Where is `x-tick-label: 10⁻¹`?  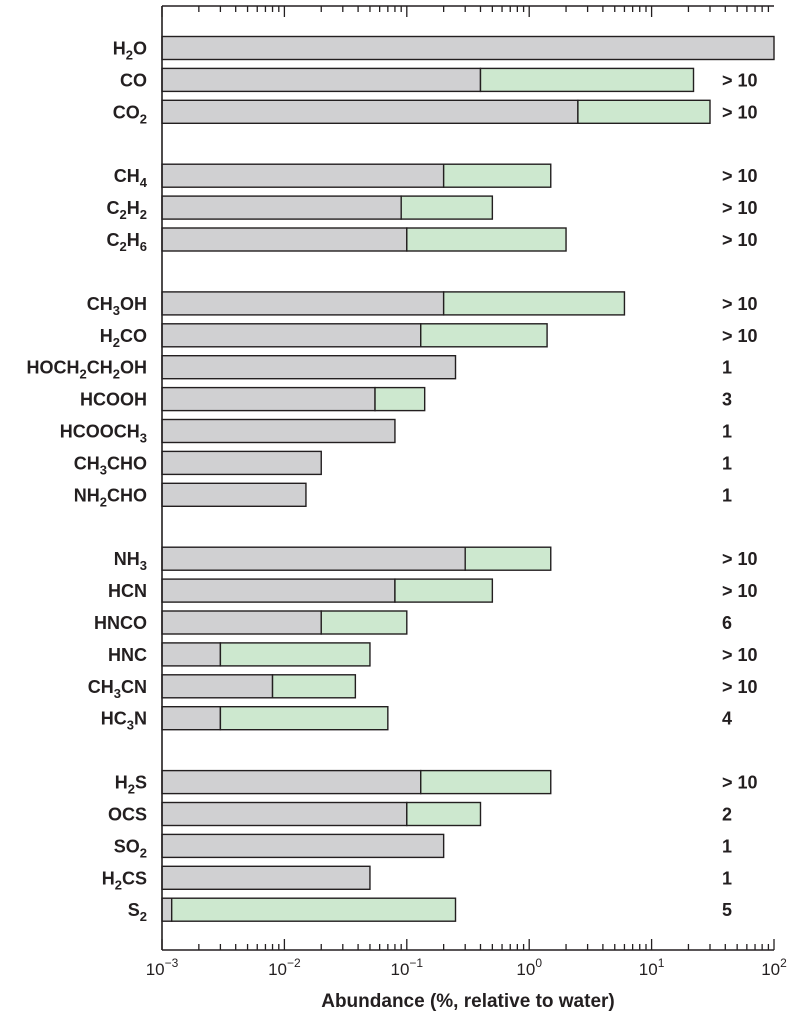 x-tick-label: 10⁻¹ is located at coordinates (406, 967).